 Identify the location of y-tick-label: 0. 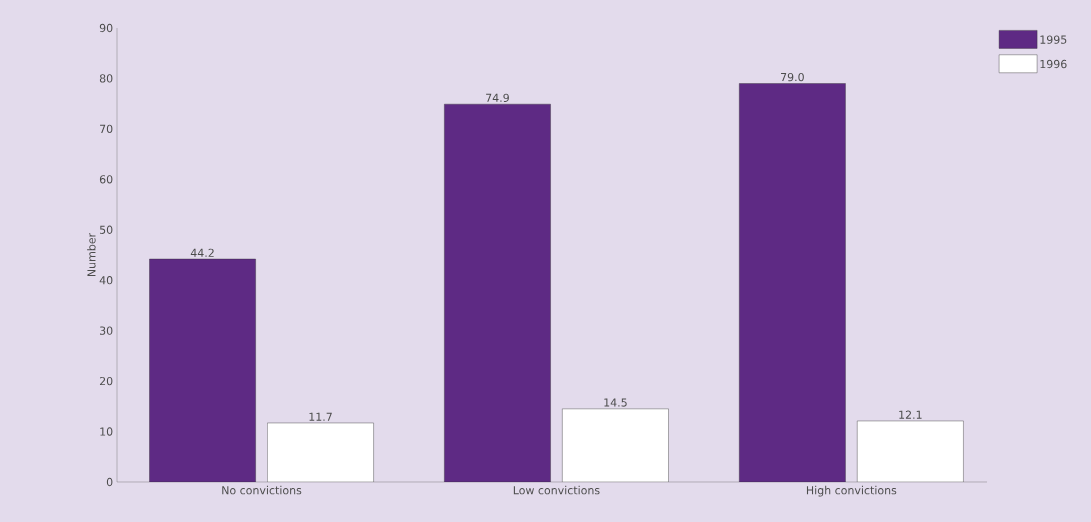
(109, 482).